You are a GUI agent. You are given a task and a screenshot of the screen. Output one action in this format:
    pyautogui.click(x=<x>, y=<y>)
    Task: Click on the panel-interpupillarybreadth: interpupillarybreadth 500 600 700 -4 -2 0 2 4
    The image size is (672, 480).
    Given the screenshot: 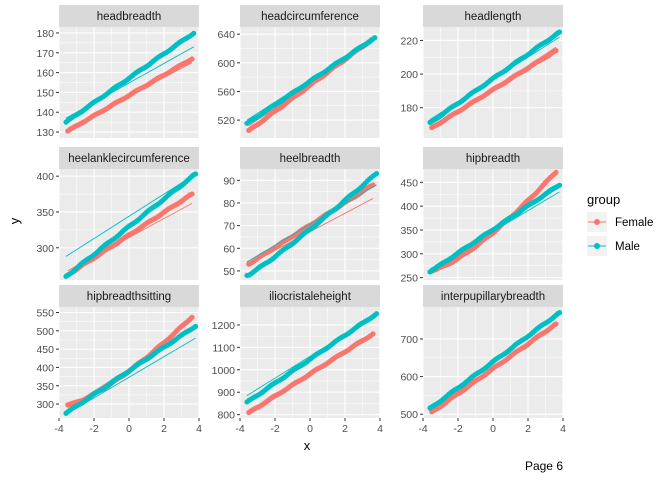 What is the action you would take?
    pyautogui.click(x=483, y=360)
    